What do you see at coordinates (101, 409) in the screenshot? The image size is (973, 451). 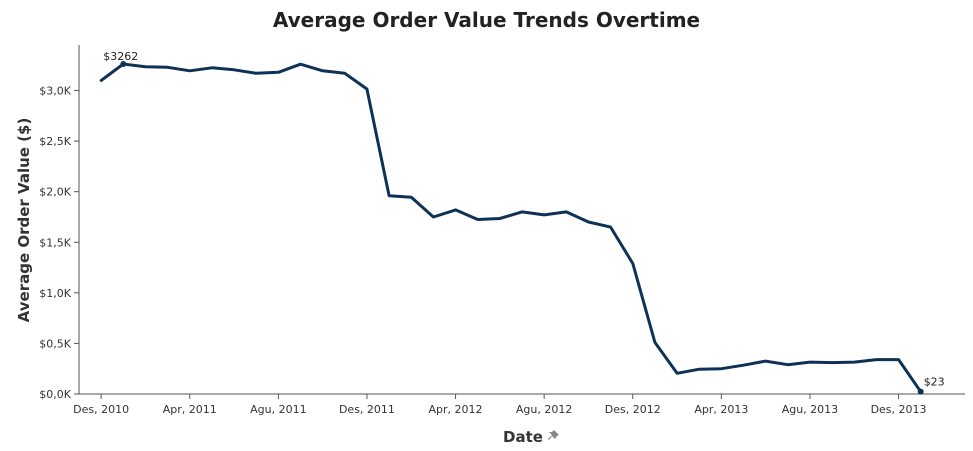 I see `x-tick-label: Des, 2010` at bounding box center [101, 409].